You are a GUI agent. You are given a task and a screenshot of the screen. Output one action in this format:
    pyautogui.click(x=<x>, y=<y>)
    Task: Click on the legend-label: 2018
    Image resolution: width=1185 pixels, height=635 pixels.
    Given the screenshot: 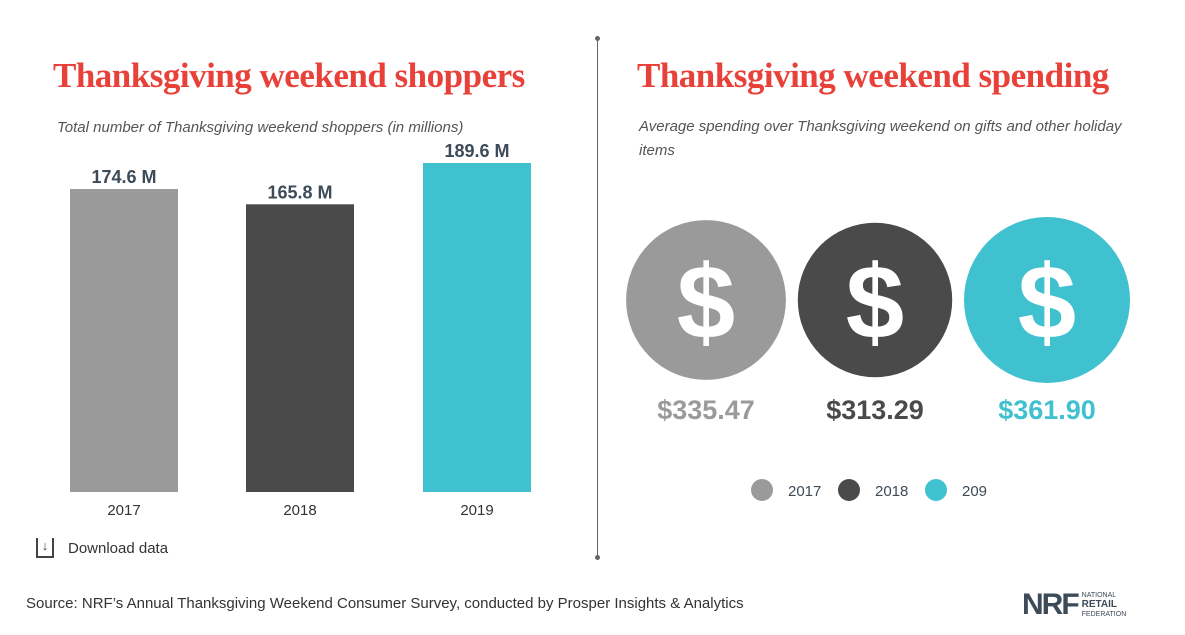 What is the action you would take?
    pyautogui.click(x=891, y=491)
    